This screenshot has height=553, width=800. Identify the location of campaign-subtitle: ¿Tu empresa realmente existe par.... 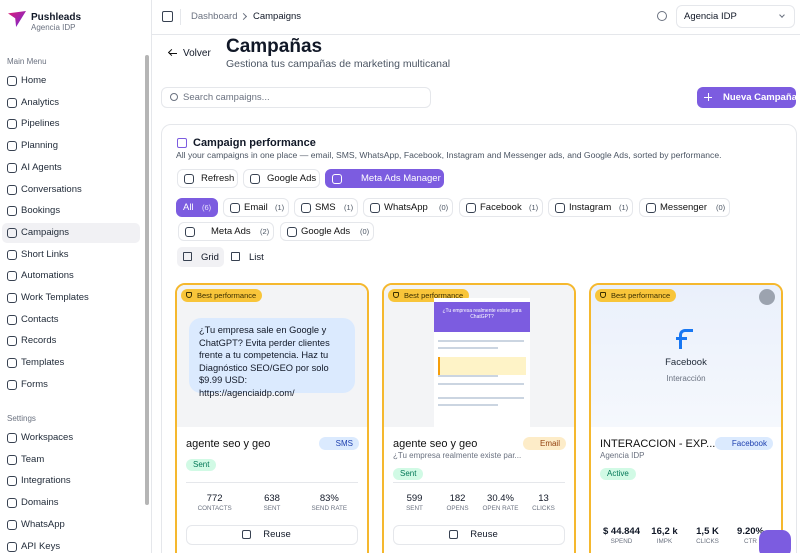
(457, 455).